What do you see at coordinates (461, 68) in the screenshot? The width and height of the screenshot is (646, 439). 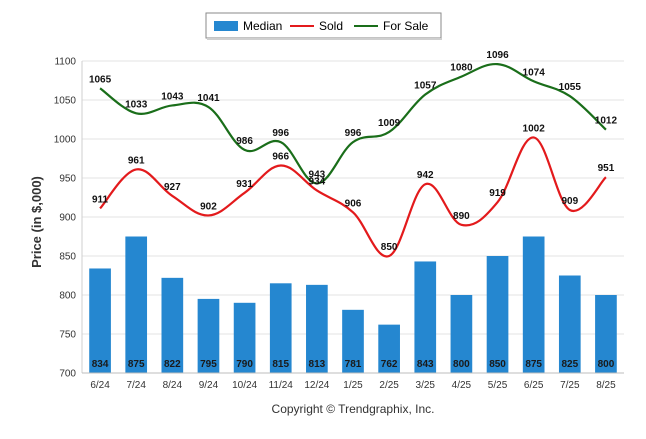 I see `for-sale-point-label: 1080` at bounding box center [461, 68].